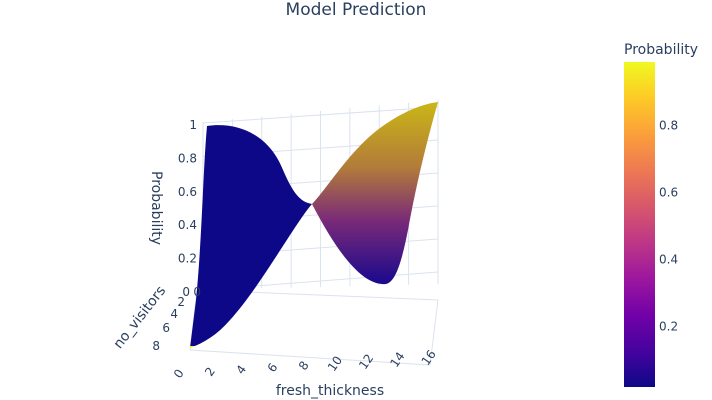 The width and height of the screenshot is (712, 400). Describe the element at coordinates (241, 370) in the screenshot. I see `x-tick-label: 4` at that location.